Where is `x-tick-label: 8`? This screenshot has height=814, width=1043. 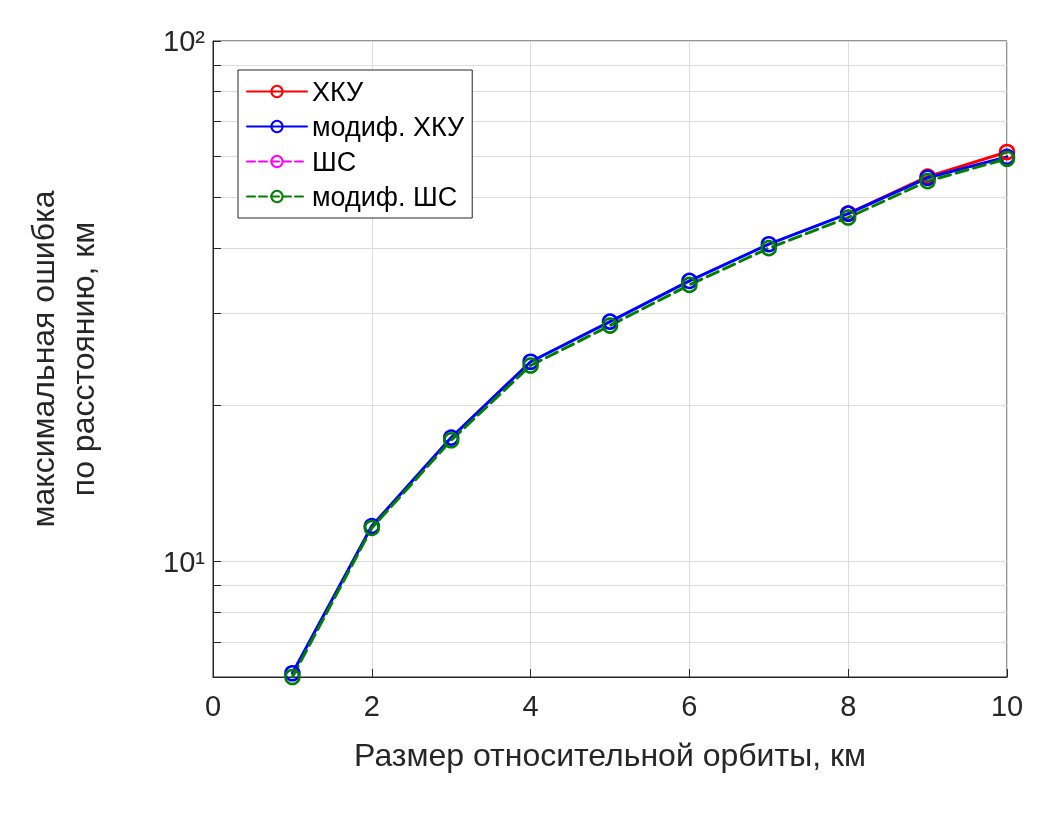
x-tick-label: 8 is located at coordinates (848, 705).